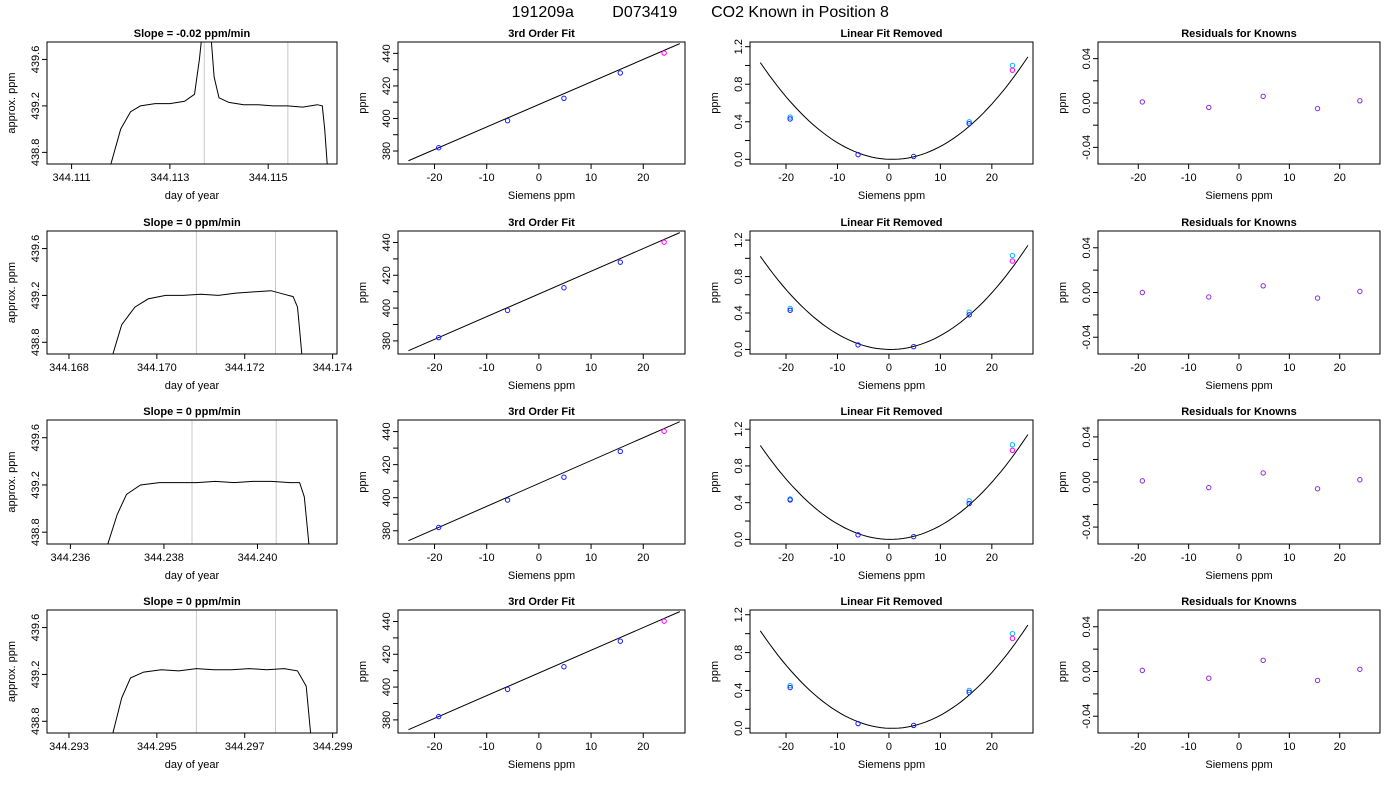 The width and height of the screenshot is (1400, 800). Describe the element at coordinates (739, 312) in the screenshot. I see `y-tick-label: 0.4` at that location.